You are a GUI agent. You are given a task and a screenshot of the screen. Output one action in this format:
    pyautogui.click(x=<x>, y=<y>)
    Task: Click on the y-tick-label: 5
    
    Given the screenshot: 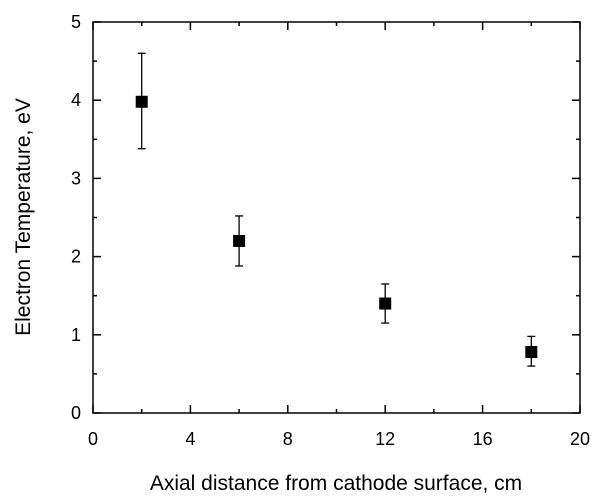 What is the action you would take?
    pyautogui.click(x=76, y=22)
    